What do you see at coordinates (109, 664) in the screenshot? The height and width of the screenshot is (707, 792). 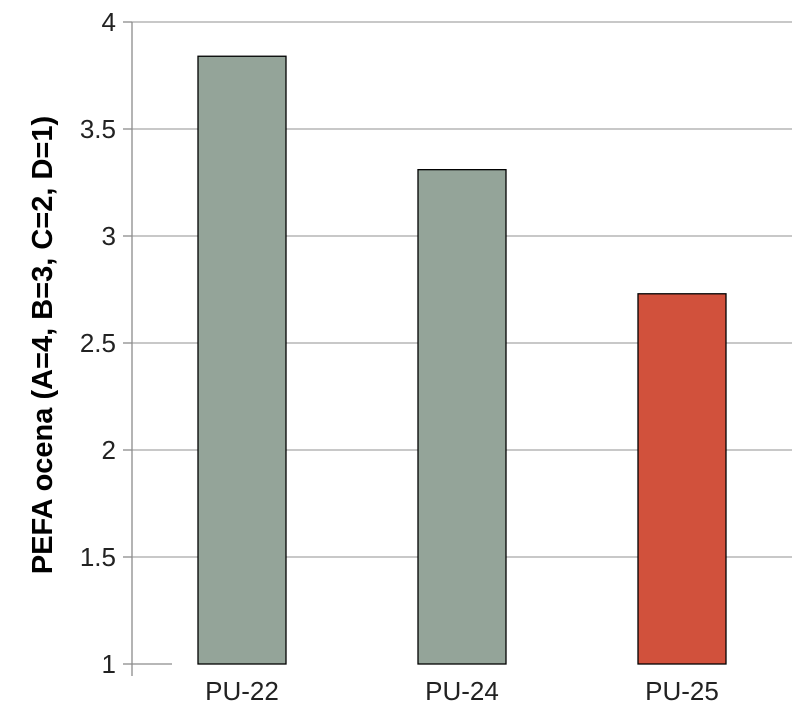 I see `y-tick-label: 1` at bounding box center [109, 664].